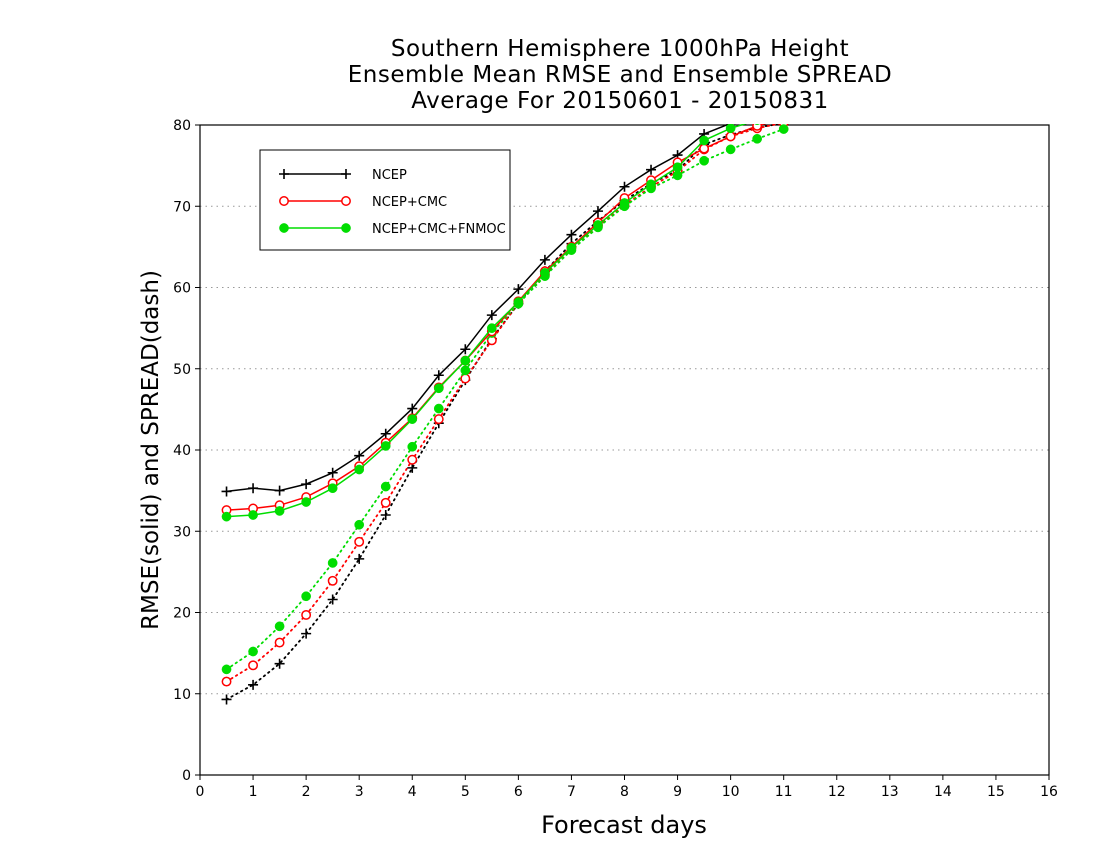 This screenshot has width=1100, height=850. Describe the element at coordinates (182, 695) in the screenshot. I see `y-tick-label: 10` at that location.